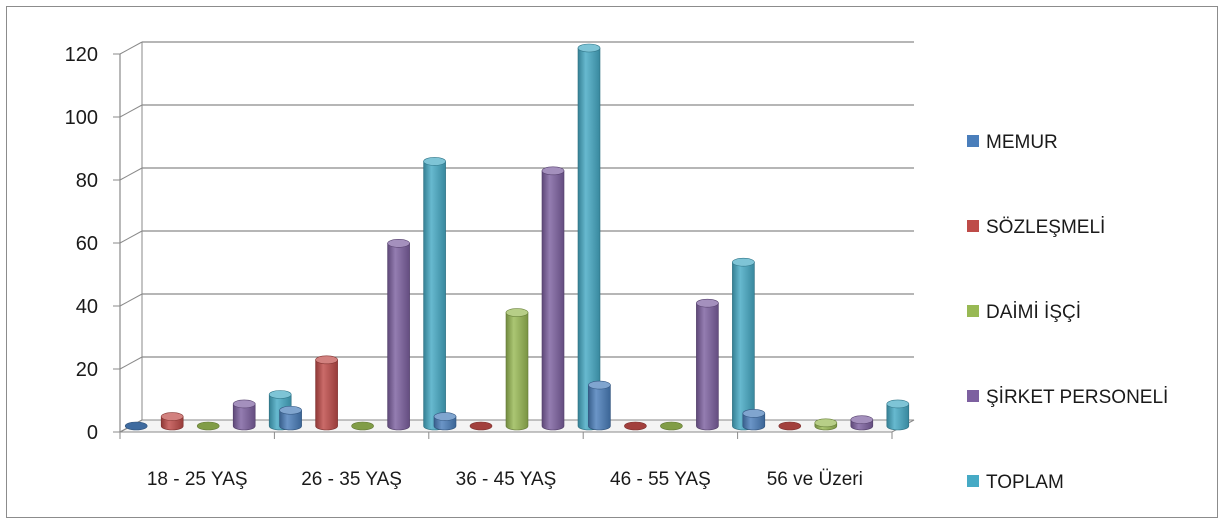 Image resolution: width=1226 pixels, height=525 pixels. What do you see at coordinates (1033, 312) in the screenshot?
I see `legend-label: DAİMİ İŞÇİ` at bounding box center [1033, 312].